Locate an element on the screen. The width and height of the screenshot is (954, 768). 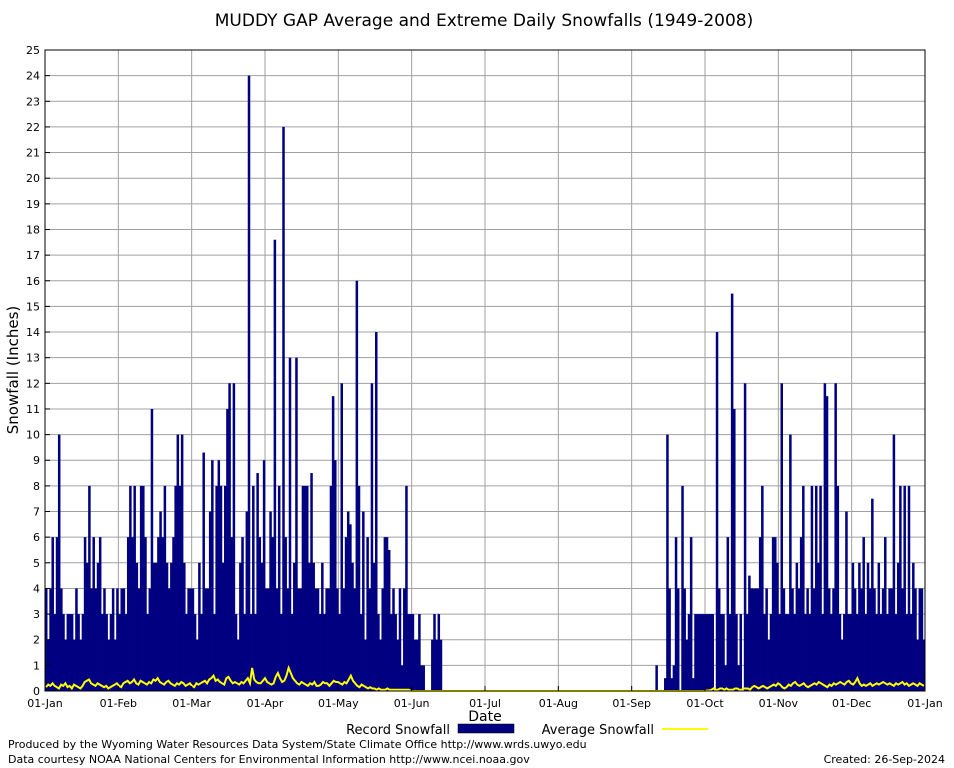
y-tick-label: 13 is located at coordinates (33, 358).